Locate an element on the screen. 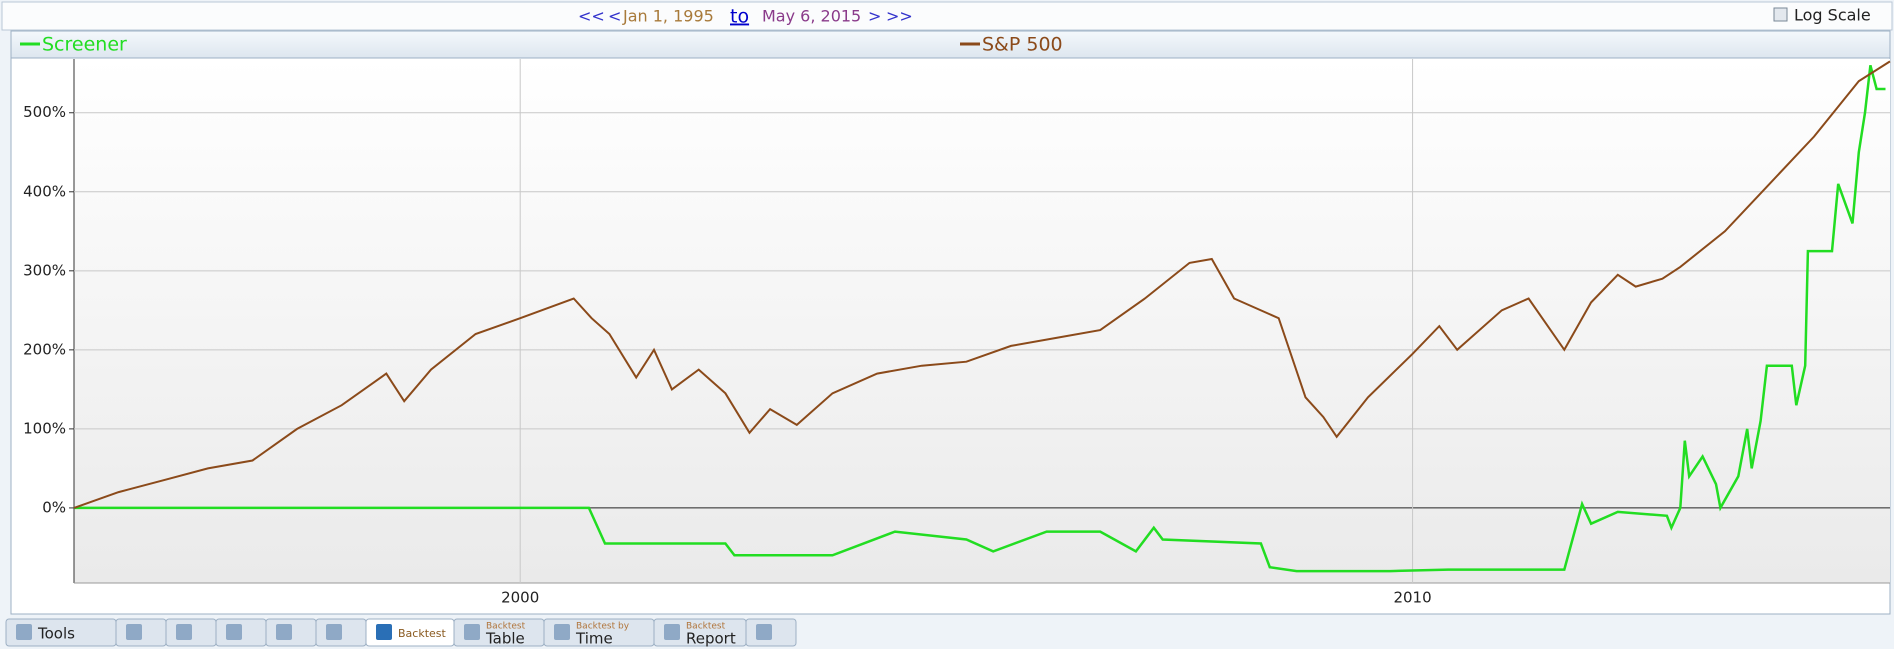  start-date: Jan 1, 1995 is located at coordinates (668, 16).